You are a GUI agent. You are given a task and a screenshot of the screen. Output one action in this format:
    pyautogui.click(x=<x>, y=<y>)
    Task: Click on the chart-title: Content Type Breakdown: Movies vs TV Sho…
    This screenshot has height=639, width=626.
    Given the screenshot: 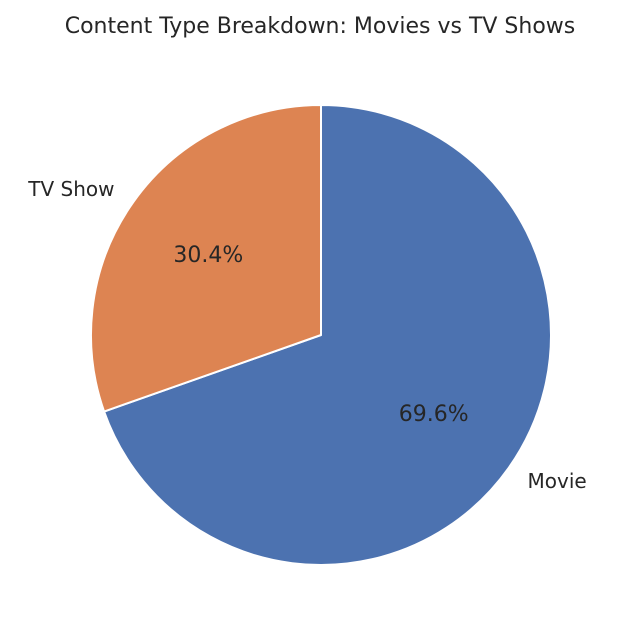 What is the action you would take?
    pyautogui.click(x=320, y=26)
    